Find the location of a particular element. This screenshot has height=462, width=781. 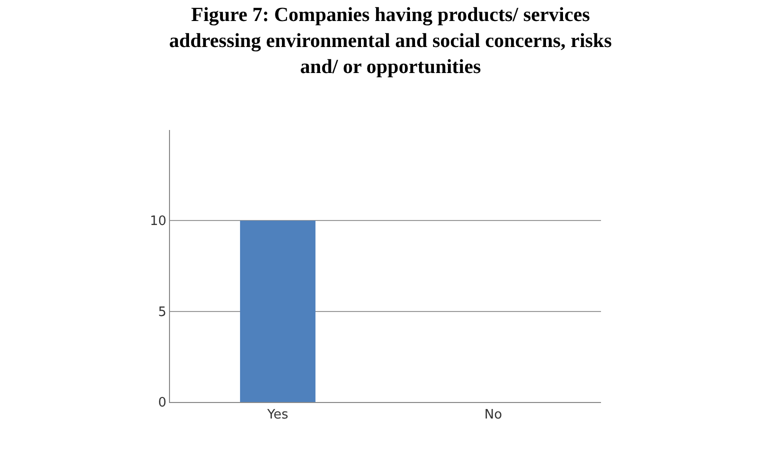

x-tick-label: Yes is located at coordinates (277, 415).